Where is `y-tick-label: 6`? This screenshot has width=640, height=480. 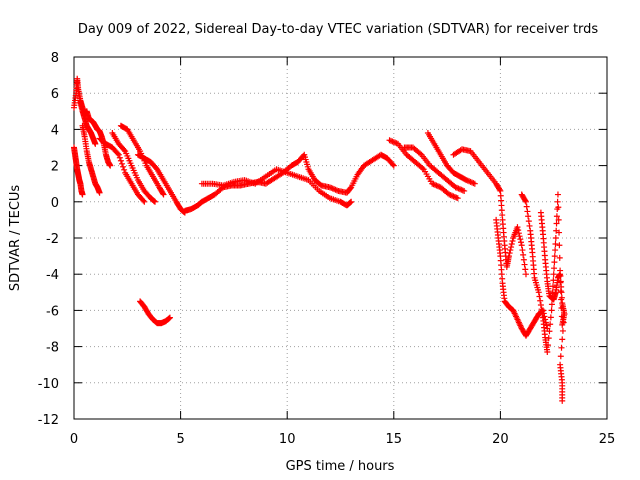 y-tick-label: 6 is located at coordinates (55, 94).